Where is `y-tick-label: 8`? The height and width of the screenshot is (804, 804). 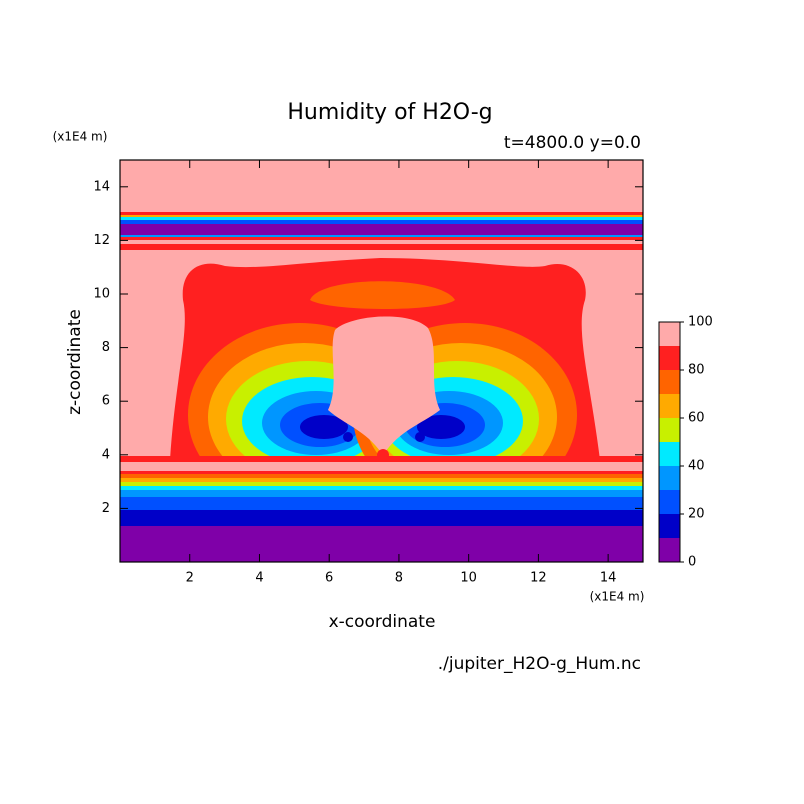
y-tick-label: 8 is located at coordinates (106, 347).